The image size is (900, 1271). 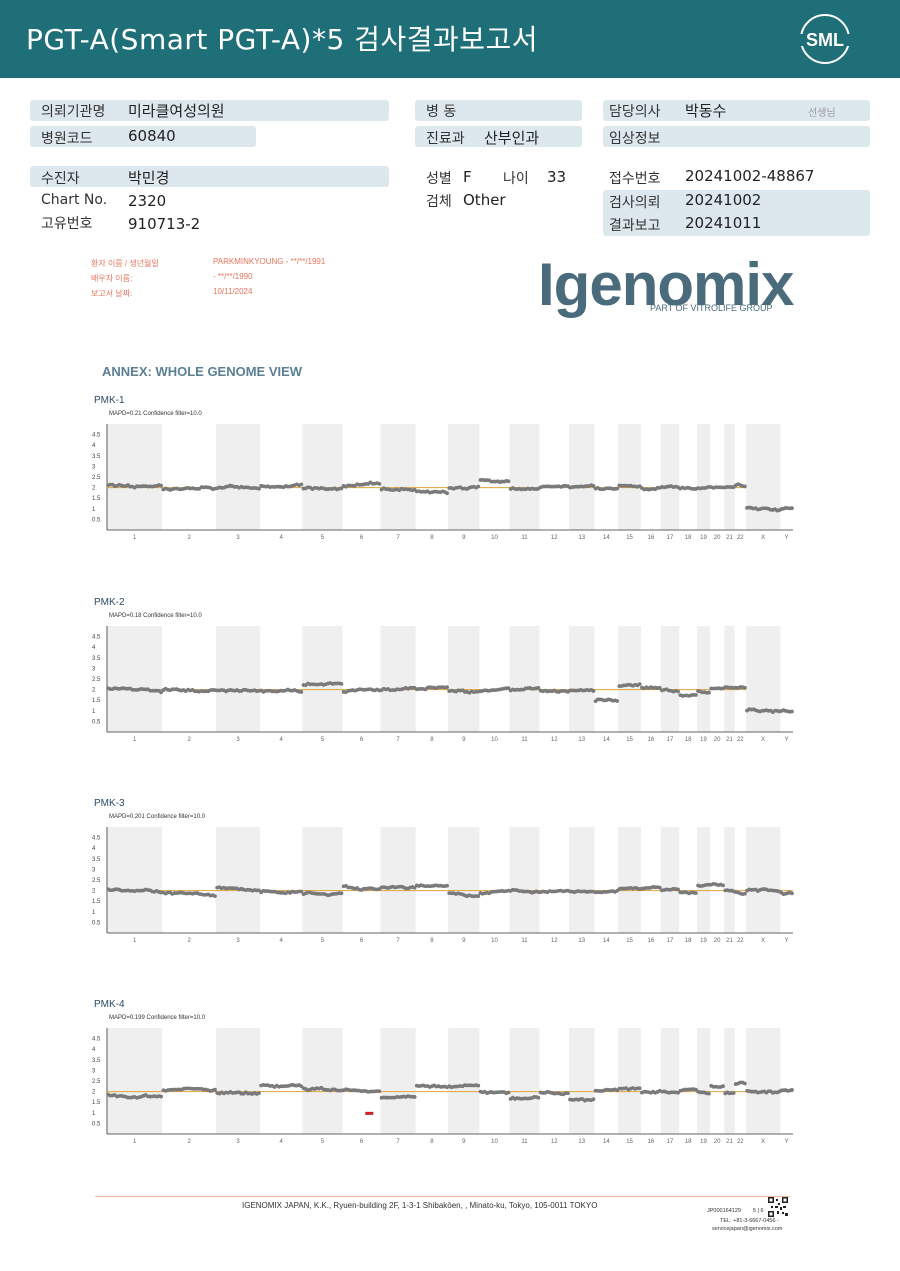 What do you see at coordinates (301, 891) in the screenshot?
I see `cnv-point-chr4` at bounding box center [301, 891].